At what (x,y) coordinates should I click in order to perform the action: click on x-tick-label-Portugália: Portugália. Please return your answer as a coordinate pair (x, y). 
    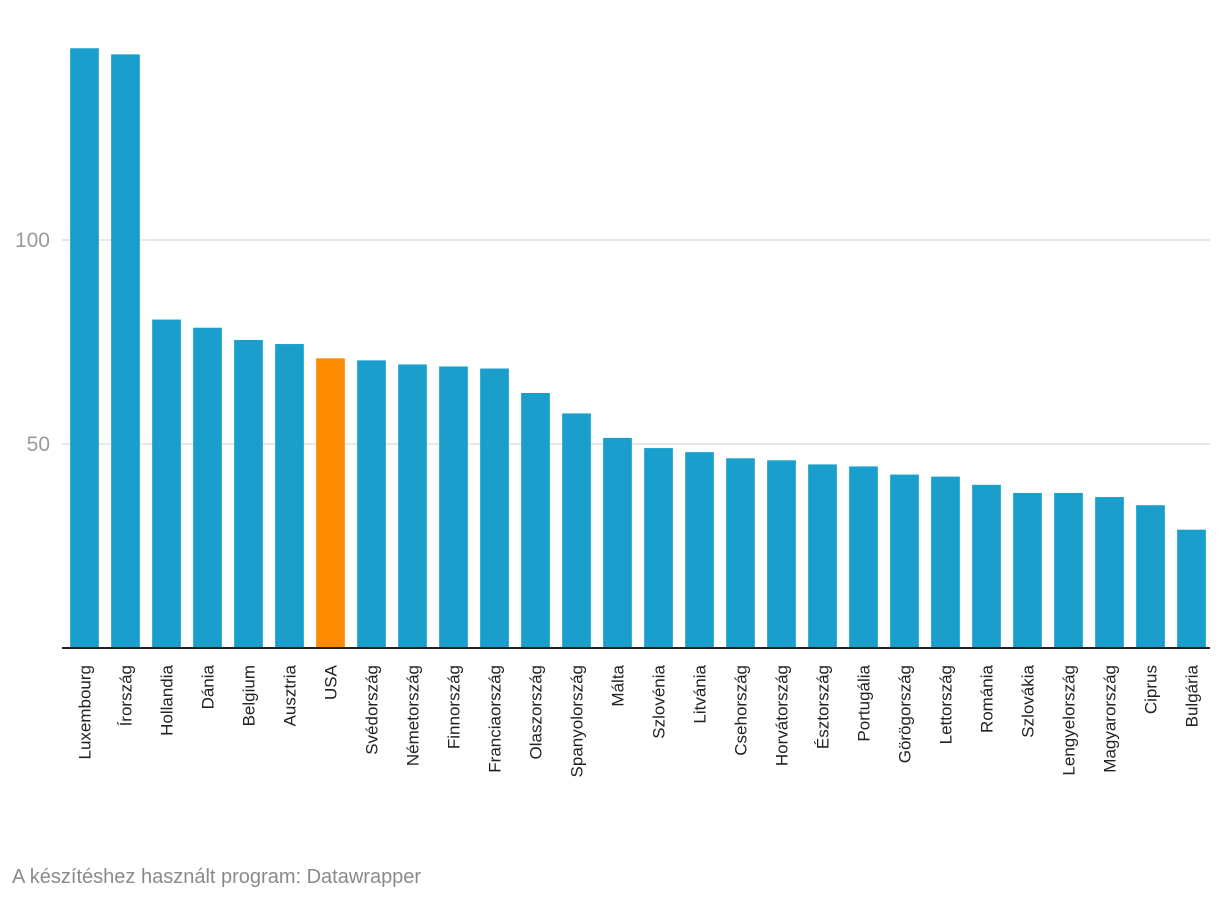
    Looking at the image, I should click on (864, 702).